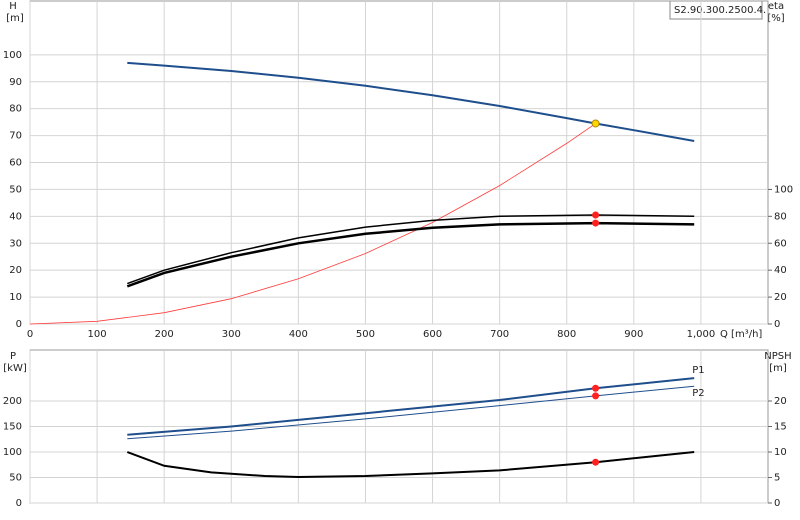  I want to click on y-tick-label: 20, so click(15, 270).